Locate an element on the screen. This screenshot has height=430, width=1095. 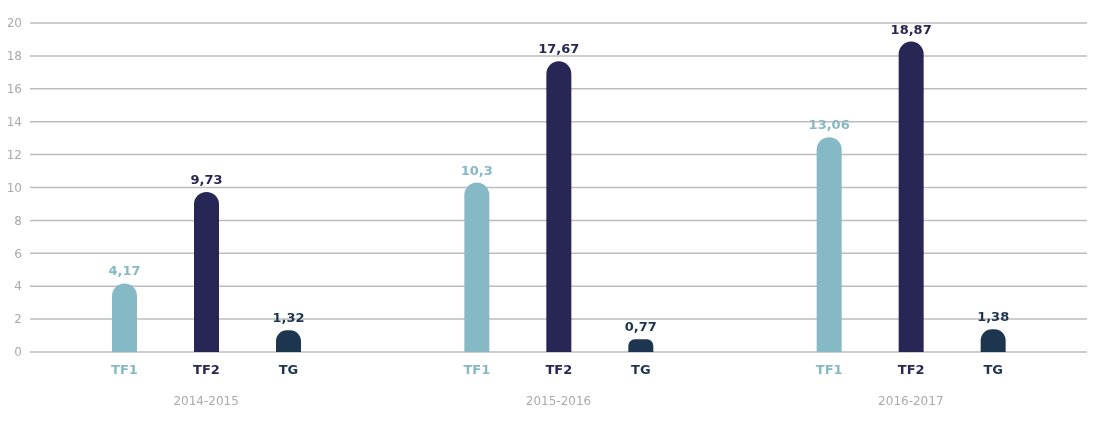
data-label: 13,06 is located at coordinates (829, 125).